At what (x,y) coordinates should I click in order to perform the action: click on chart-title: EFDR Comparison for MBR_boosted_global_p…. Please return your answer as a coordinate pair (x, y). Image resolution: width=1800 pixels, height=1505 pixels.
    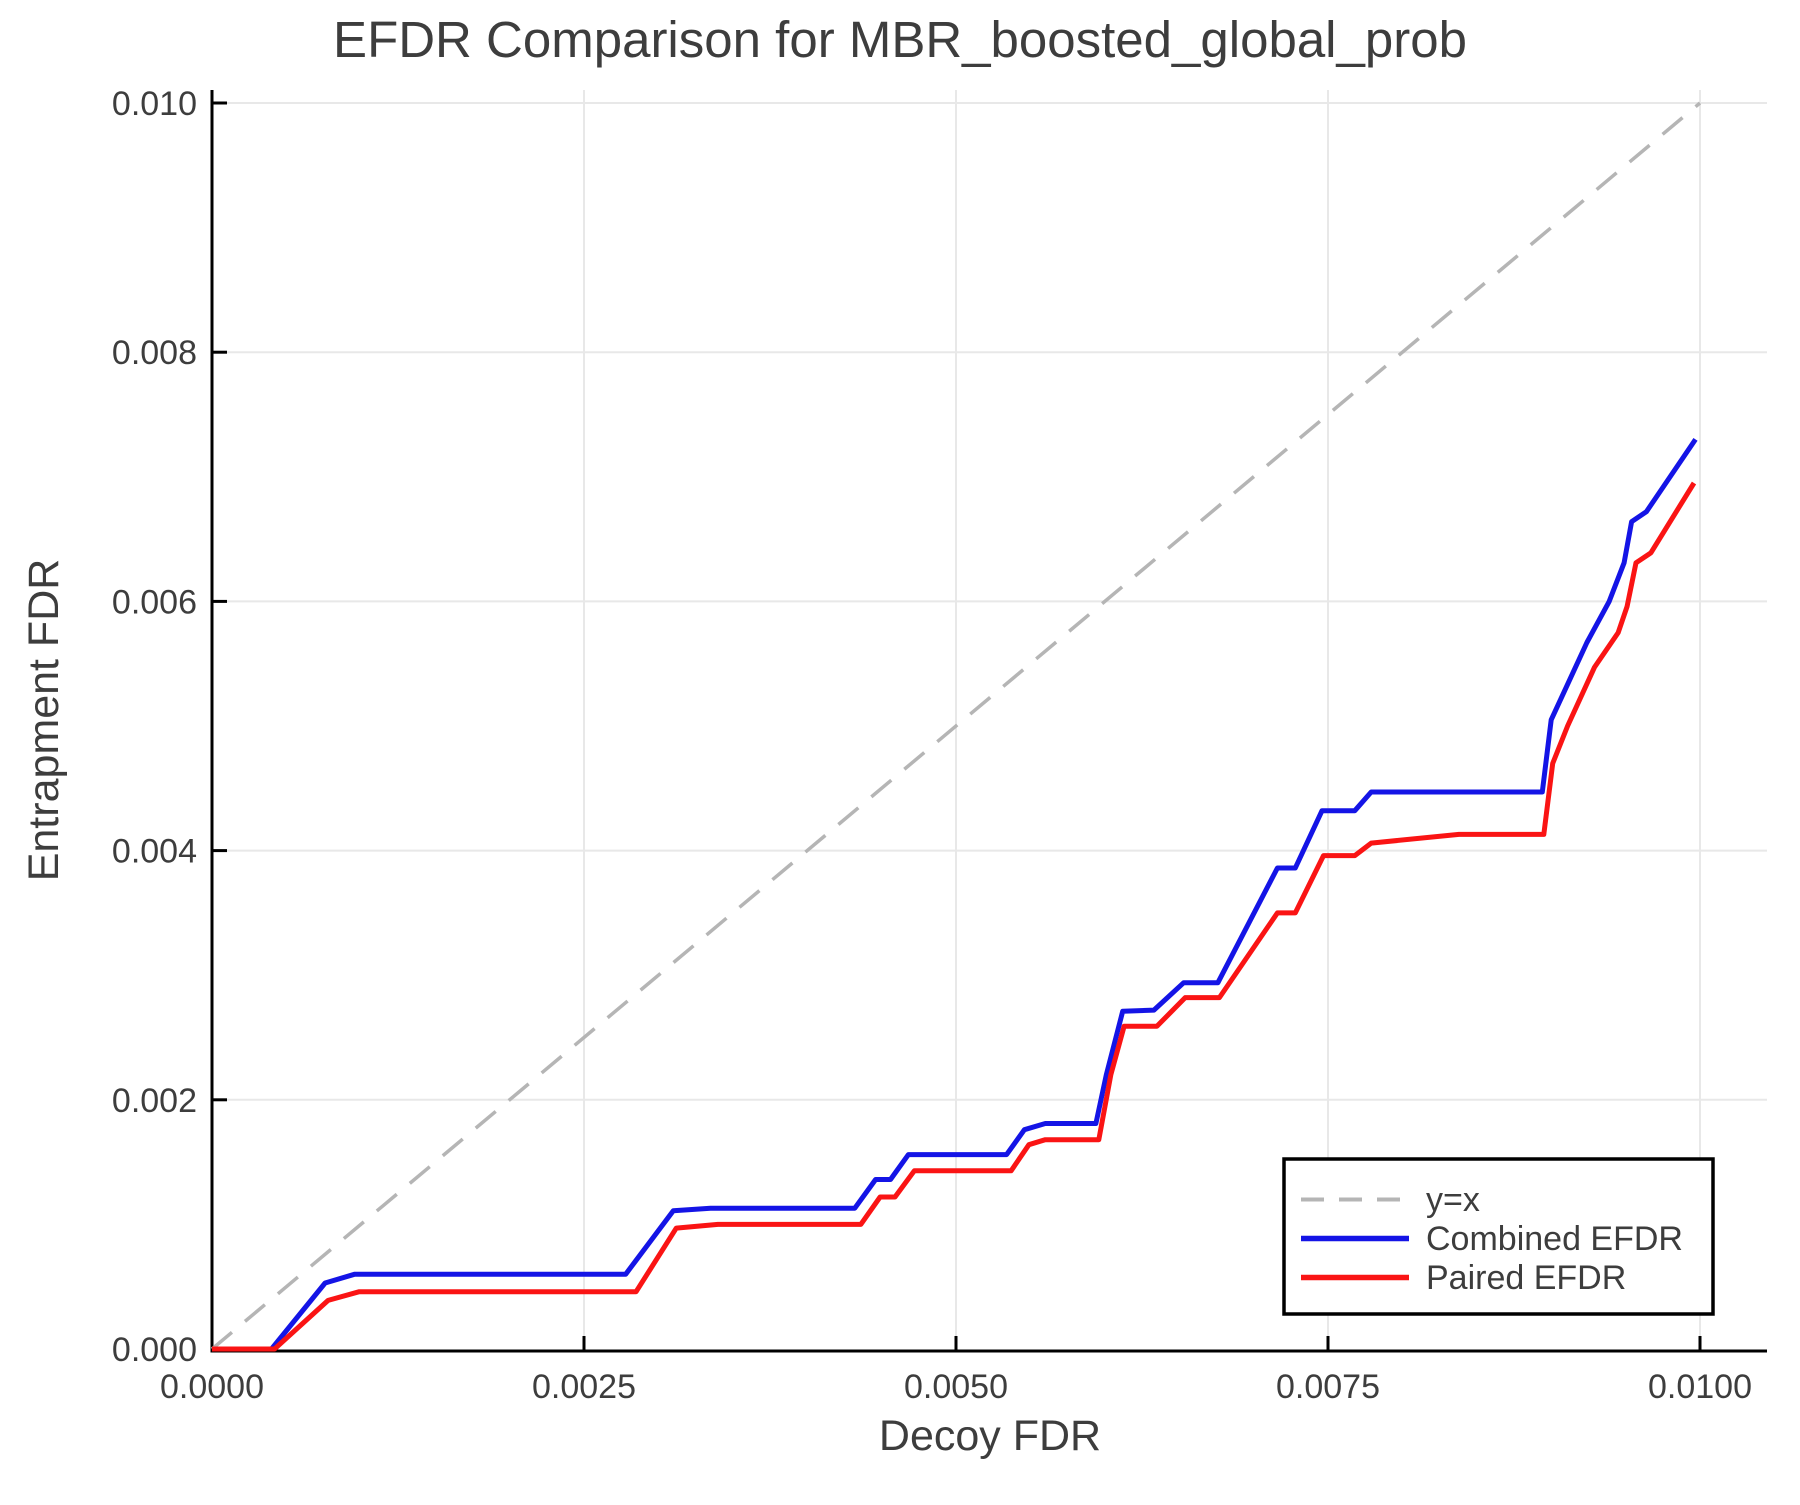
    Looking at the image, I should click on (900, 39).